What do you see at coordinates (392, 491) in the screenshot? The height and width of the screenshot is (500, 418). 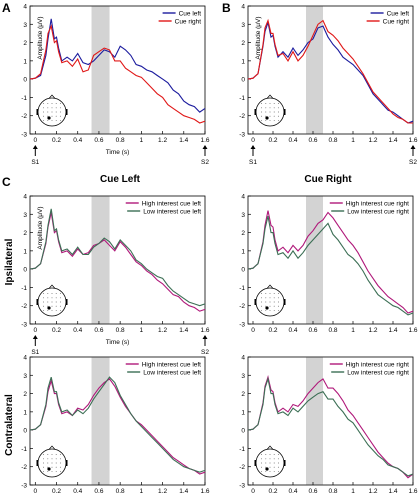 I see `x-tick-label: 1.4` at bounding box center [392, 491].